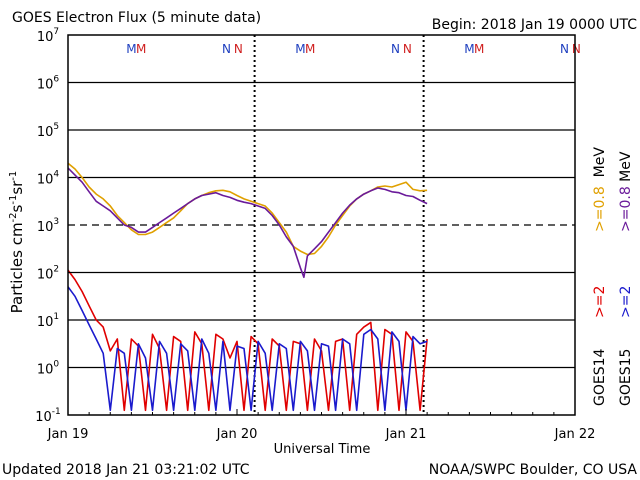  I want to click on y-axis-label-exp2: -1, so click(13, 200).